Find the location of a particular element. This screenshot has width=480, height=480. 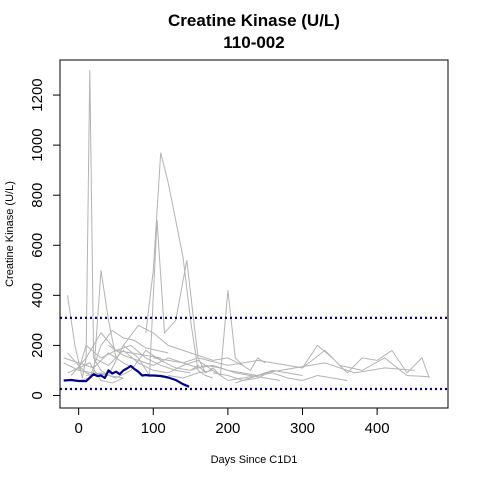

y-tick-label: 1000 is located at coordinates (37, 144).